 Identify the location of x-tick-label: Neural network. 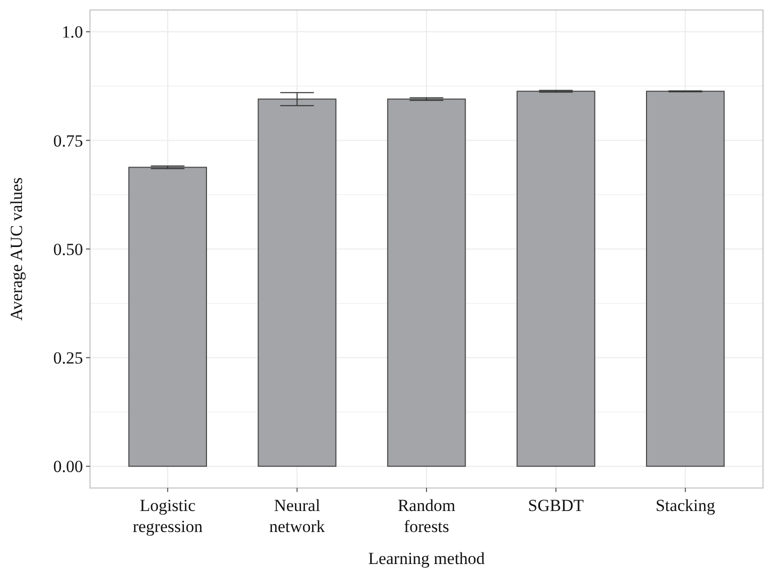
(297, 516).